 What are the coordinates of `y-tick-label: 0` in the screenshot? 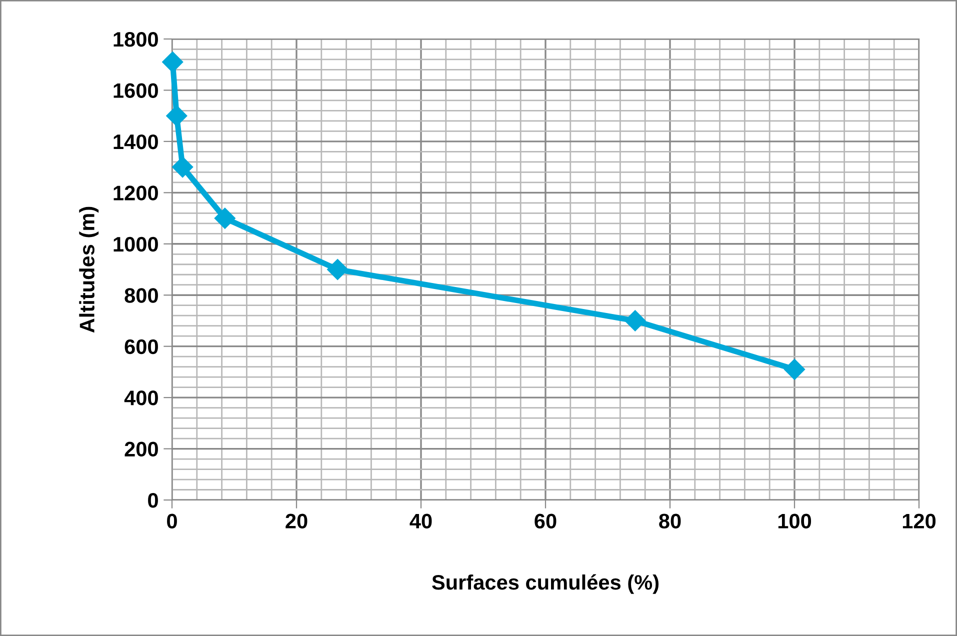 It's located at (153, 500).